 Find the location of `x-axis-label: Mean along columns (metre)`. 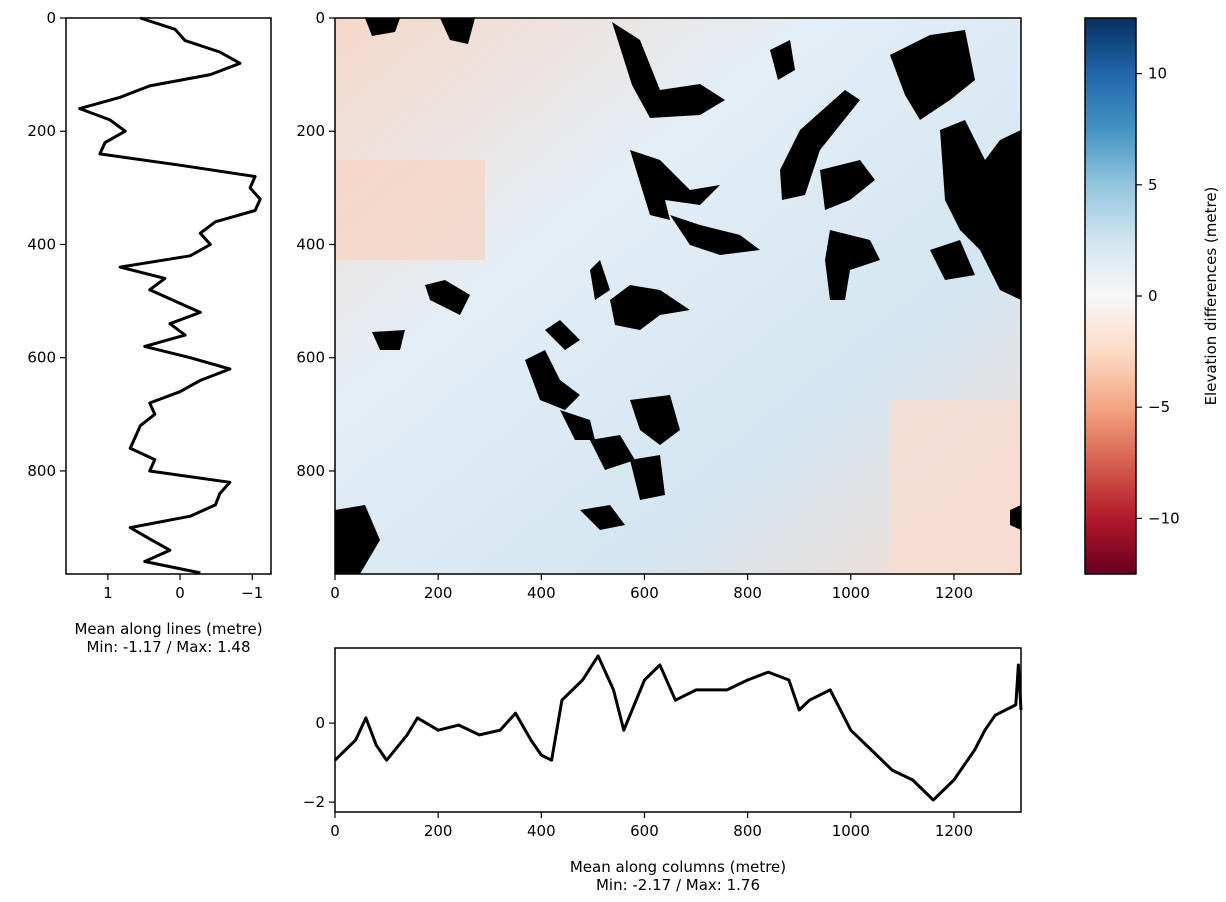

x-axis-label: Mean along columns (metre) is located at coordinates (678, 867).